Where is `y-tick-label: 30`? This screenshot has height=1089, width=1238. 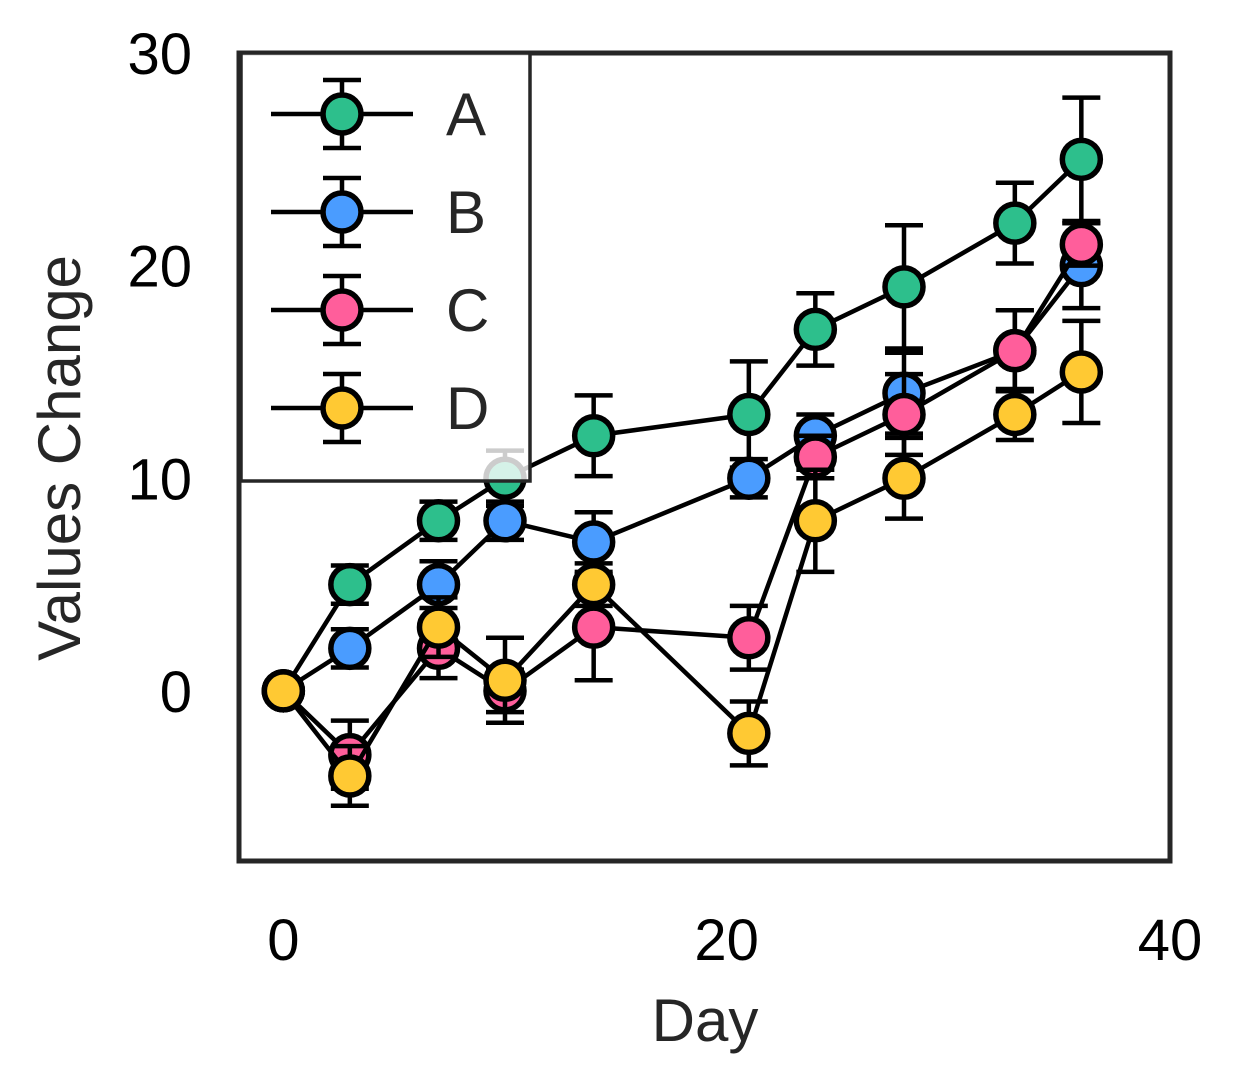 y-tick-label: 30 is located at coordinates (159, 54).